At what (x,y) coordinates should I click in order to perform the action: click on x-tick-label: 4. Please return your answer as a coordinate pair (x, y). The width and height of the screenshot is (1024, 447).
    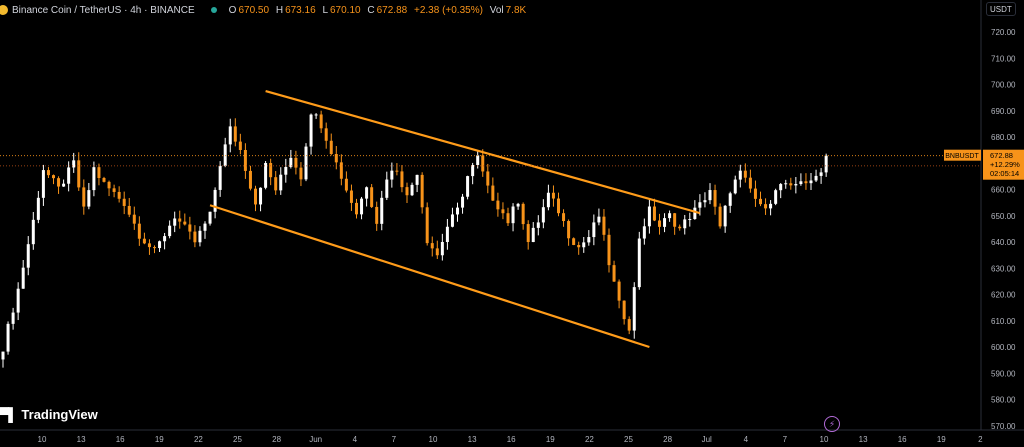
    Looking at the image, I should click on (746, 439).